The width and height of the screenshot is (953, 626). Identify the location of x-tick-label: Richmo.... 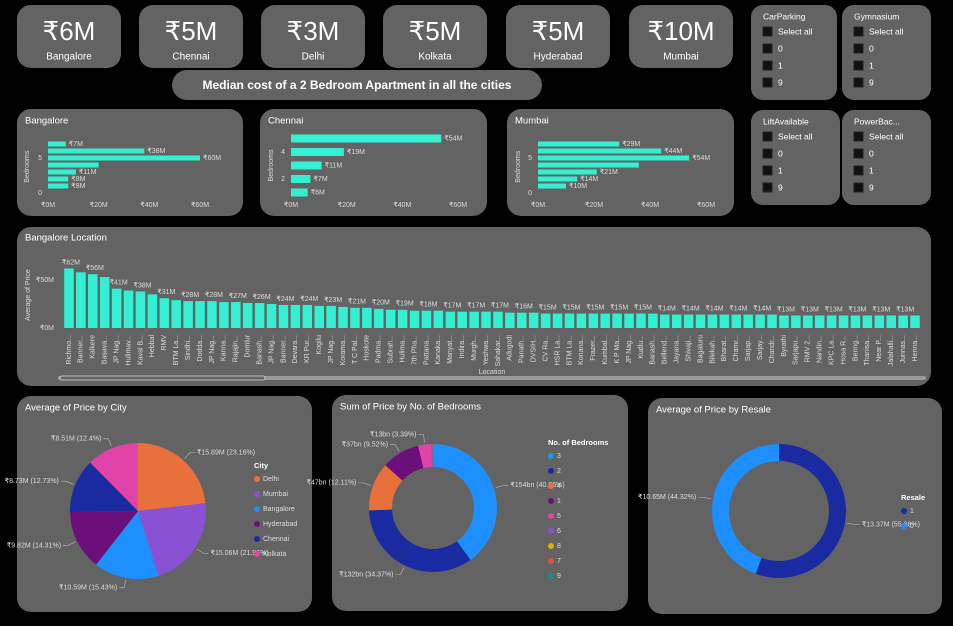
(69, 350).